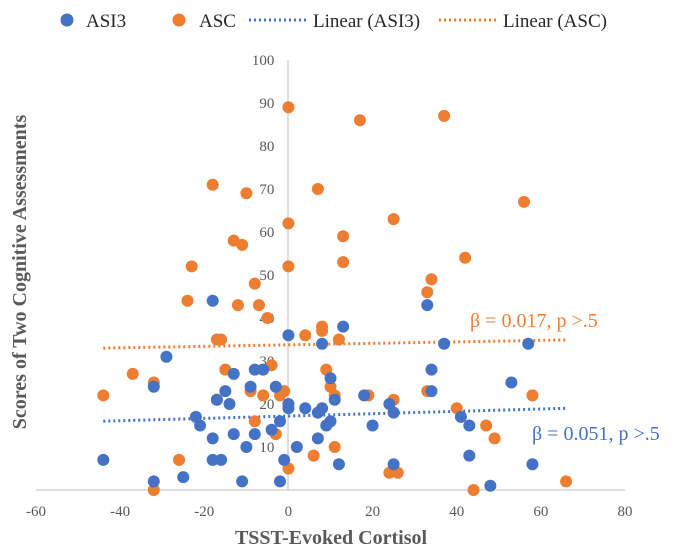 The width and height of the screenshot is (688, 552). What do you see at coordinates (266, 147) in the screenshot?
I see `y-tick-label: 80` at bounding box center [266, 147].